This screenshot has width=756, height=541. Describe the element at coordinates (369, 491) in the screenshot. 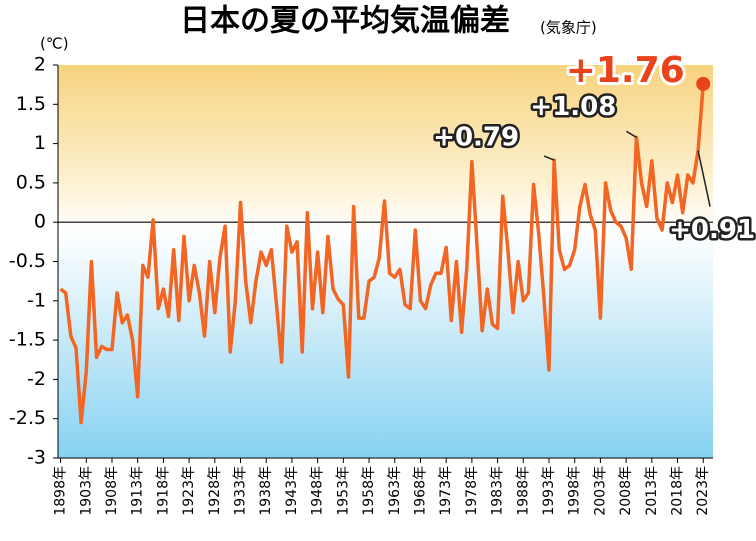

I see `x-tick-label: 1958年` at that location.